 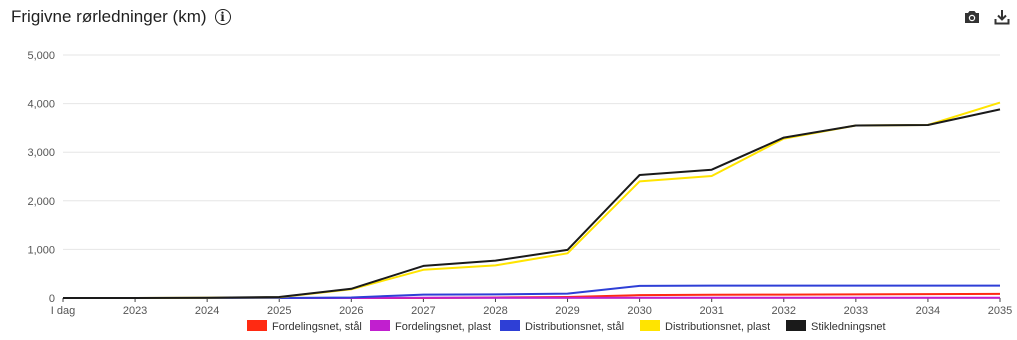 What do you see at coordinates (639, 311) in the screenshot?
I see `x-tick-label: 2030` at bounding box center [639, 311].